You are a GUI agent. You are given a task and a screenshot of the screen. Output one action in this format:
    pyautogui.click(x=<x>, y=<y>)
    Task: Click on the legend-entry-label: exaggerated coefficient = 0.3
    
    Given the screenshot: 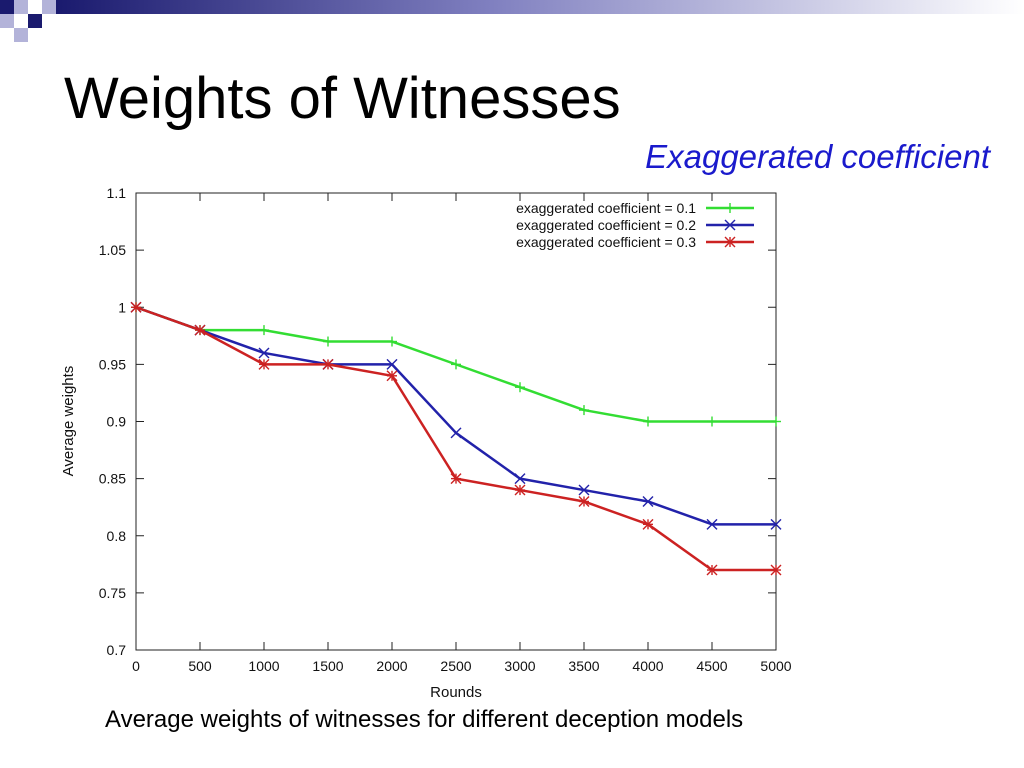 What is the action you would take?
    pyautogui.click(x=606, y=242)
    